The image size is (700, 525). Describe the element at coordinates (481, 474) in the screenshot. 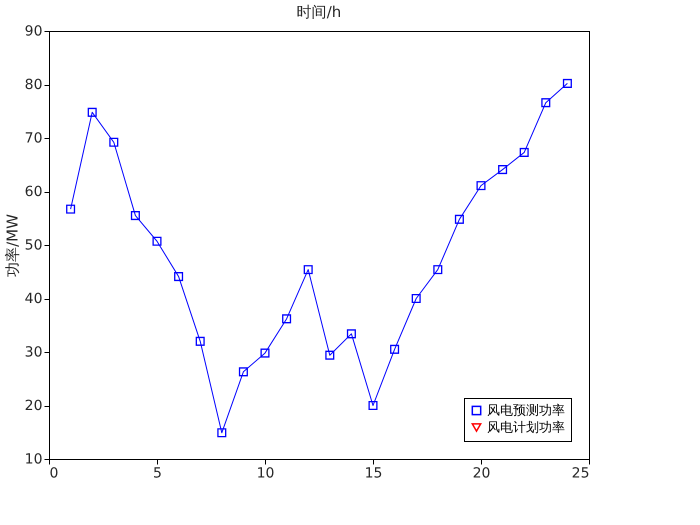

I see `x-tick-label: 20` at that location.